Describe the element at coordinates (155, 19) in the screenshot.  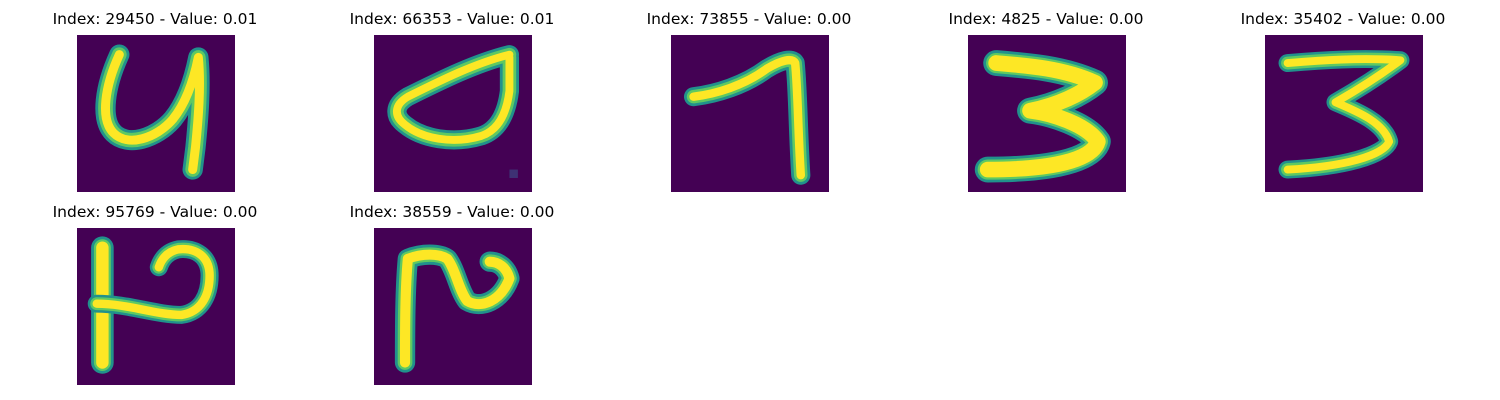
I see `panel-title: Index: 29450 - Value: 0.01` at that location.